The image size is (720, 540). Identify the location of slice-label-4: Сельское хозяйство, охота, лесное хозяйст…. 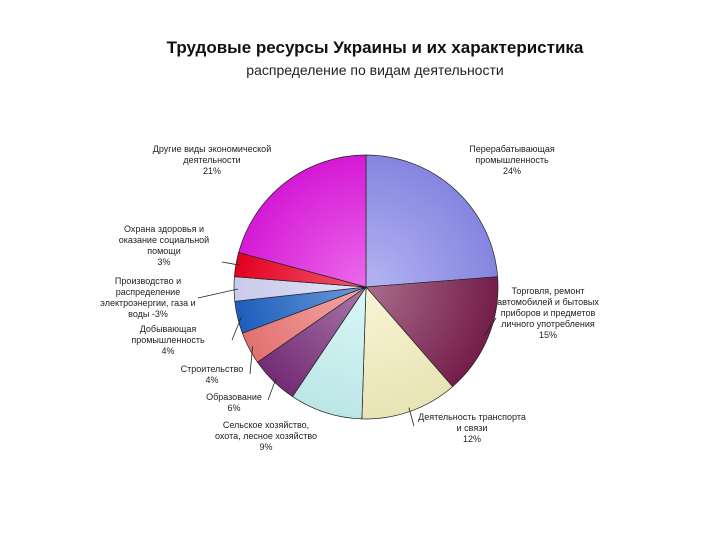
(266, 436).